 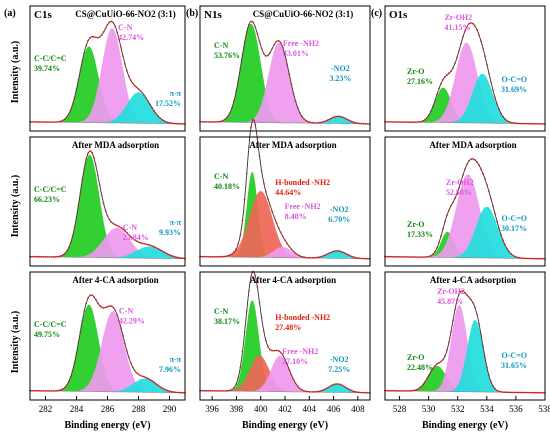 What do you see at coordinates (295, 361) in the screenshot?
I see `peak-percent: 27.10%` at bounding box center [295, 361].